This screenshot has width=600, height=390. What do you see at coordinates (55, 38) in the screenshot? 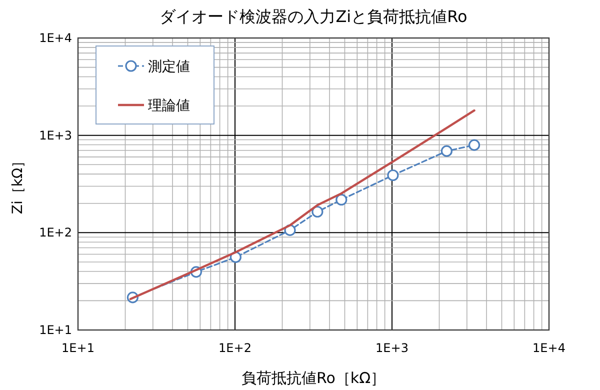
I see `y-tick-label: 1E+4` at bounding box center [55, 38].